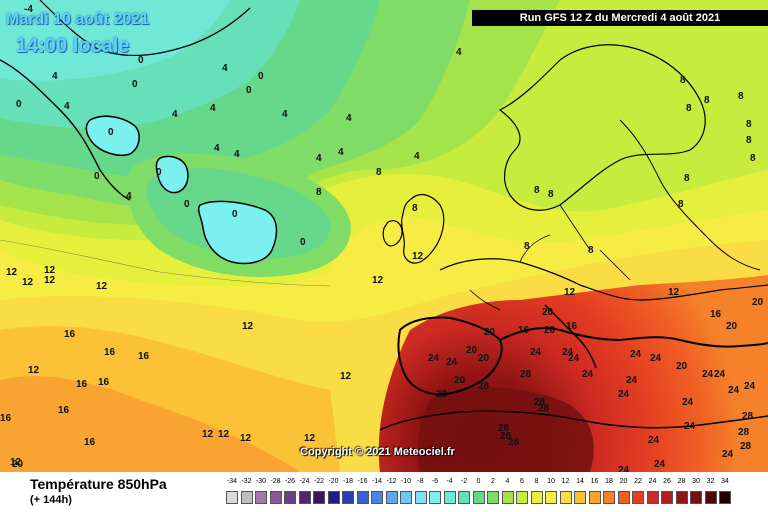 This screenshot has width=768, height=512. I want to click on eastern-border, so click(690, 195).